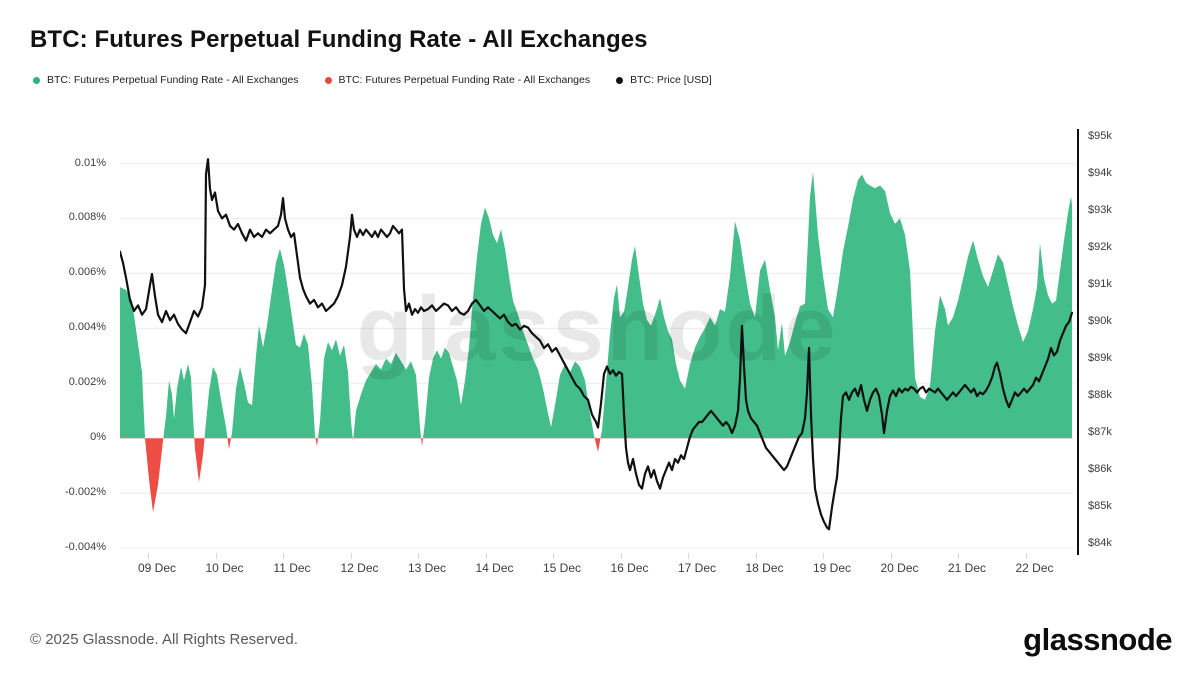 The height and width of the screenshot is (675, 1200). I want to click on red-dot-icon, so click(328, 80).